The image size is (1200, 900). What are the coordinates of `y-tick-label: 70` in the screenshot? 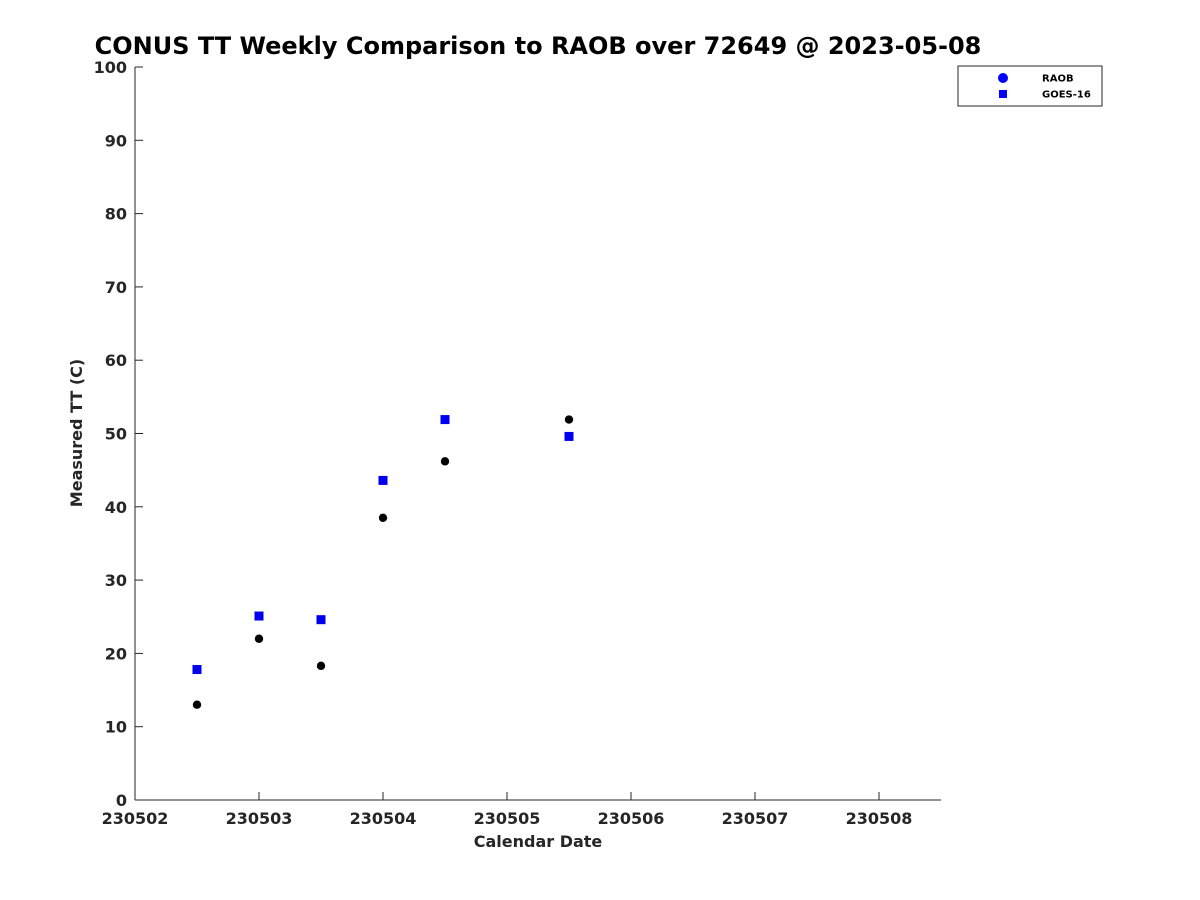 It's located at (116, 287).